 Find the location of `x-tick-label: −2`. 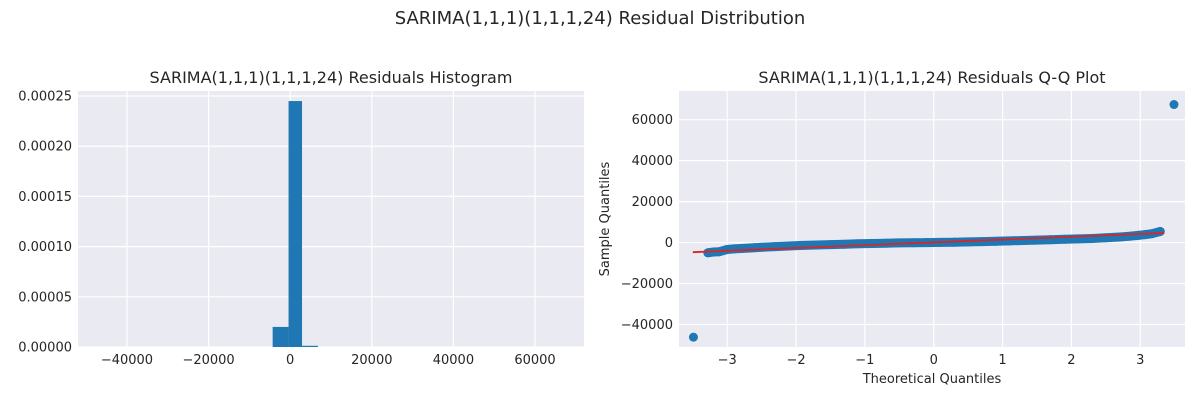

x-tick-label: −2 is located at coordinates (795, 360).